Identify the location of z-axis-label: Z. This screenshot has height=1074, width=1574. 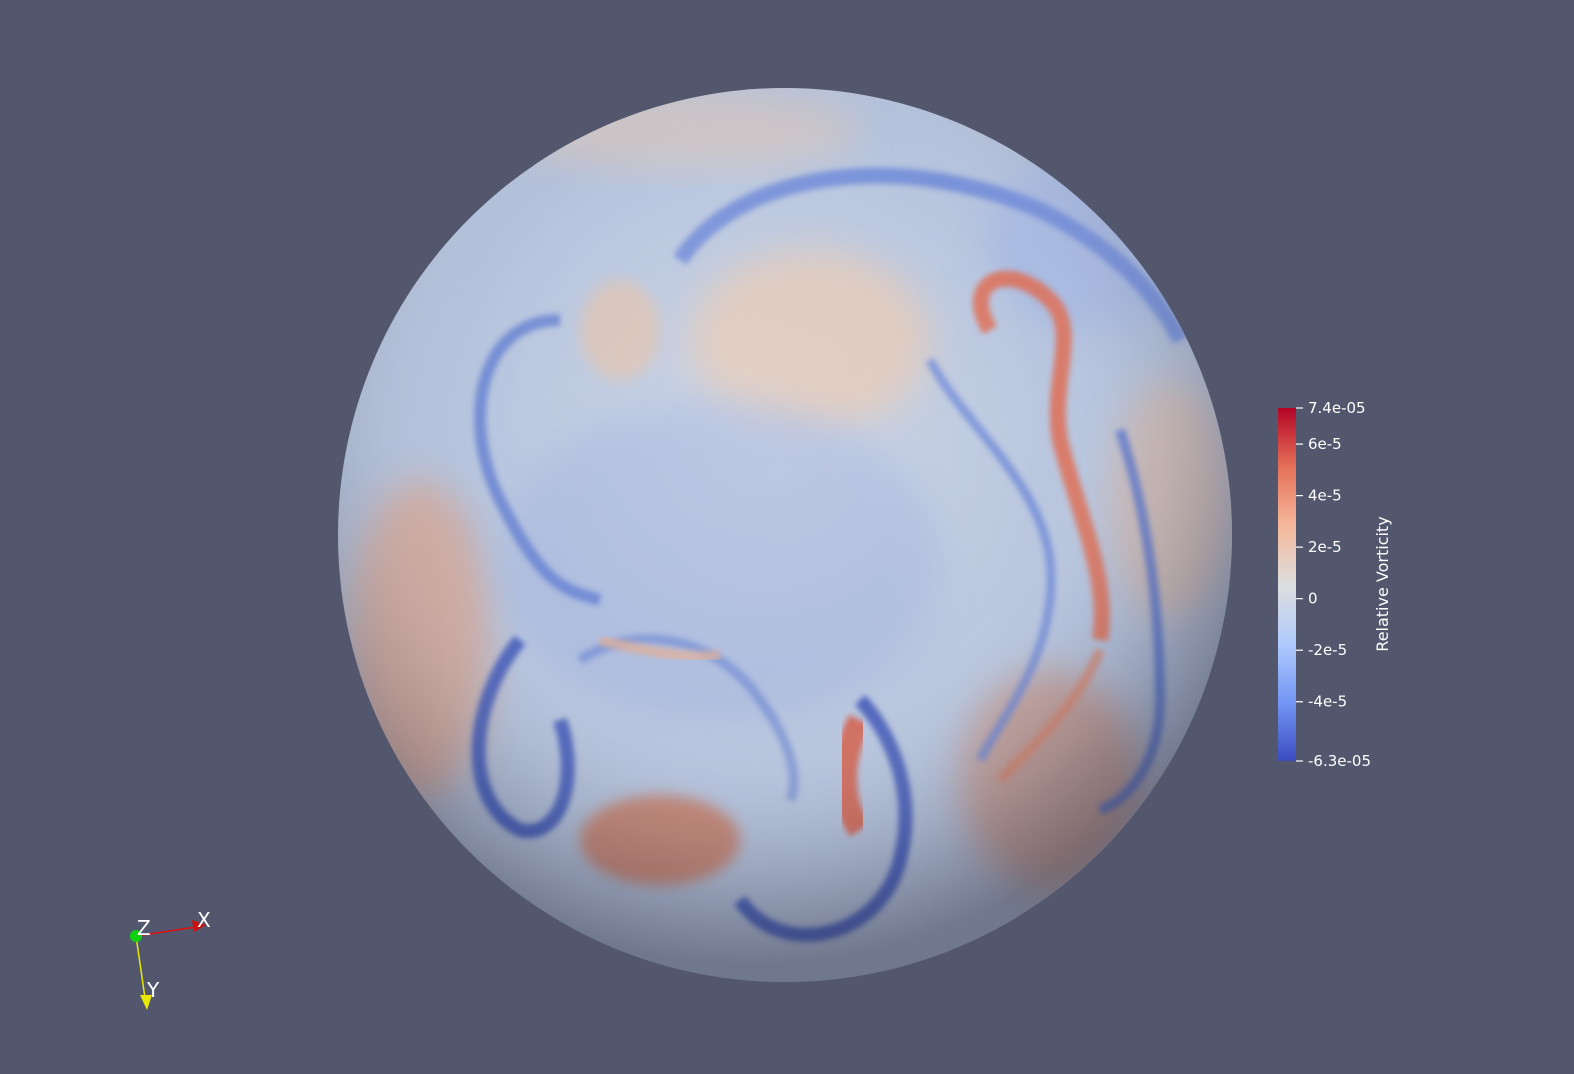
(144, 928).